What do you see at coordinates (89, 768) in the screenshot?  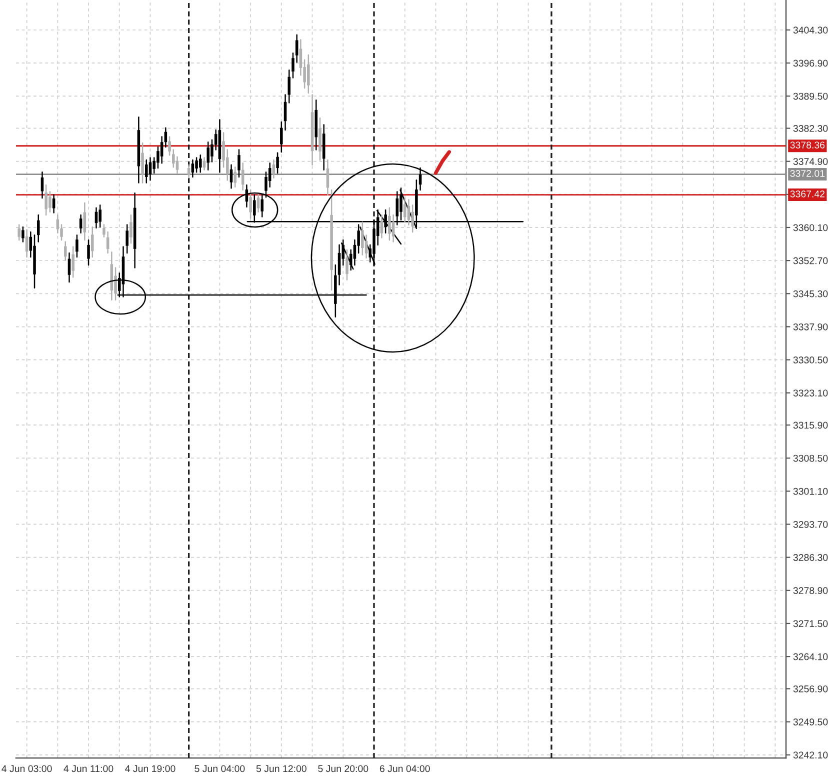 I see `x-tick-label: 4 Jun 11:00` at bounding box center [89, 768].